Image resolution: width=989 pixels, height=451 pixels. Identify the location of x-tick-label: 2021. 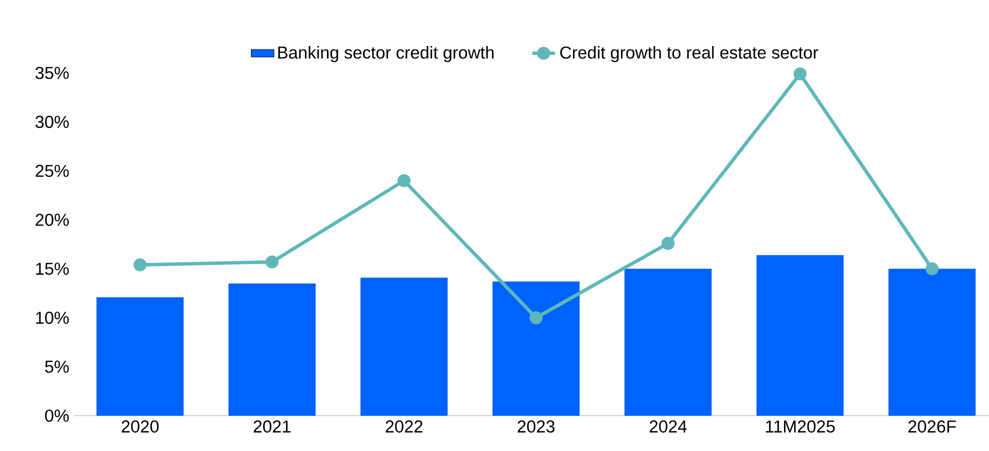
(272, 426).